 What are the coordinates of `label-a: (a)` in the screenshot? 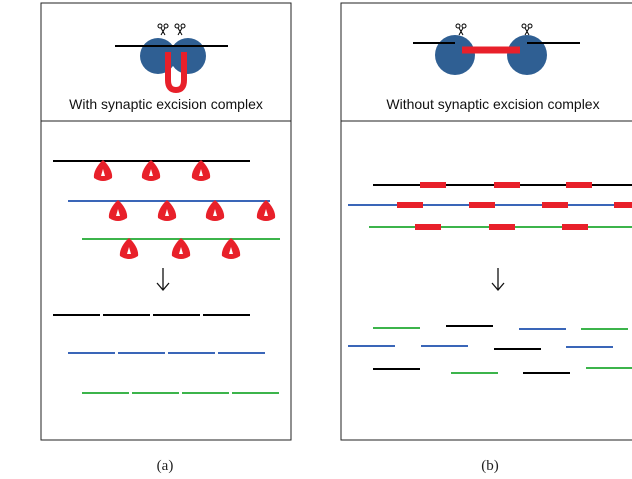 It's located at (165, 466).